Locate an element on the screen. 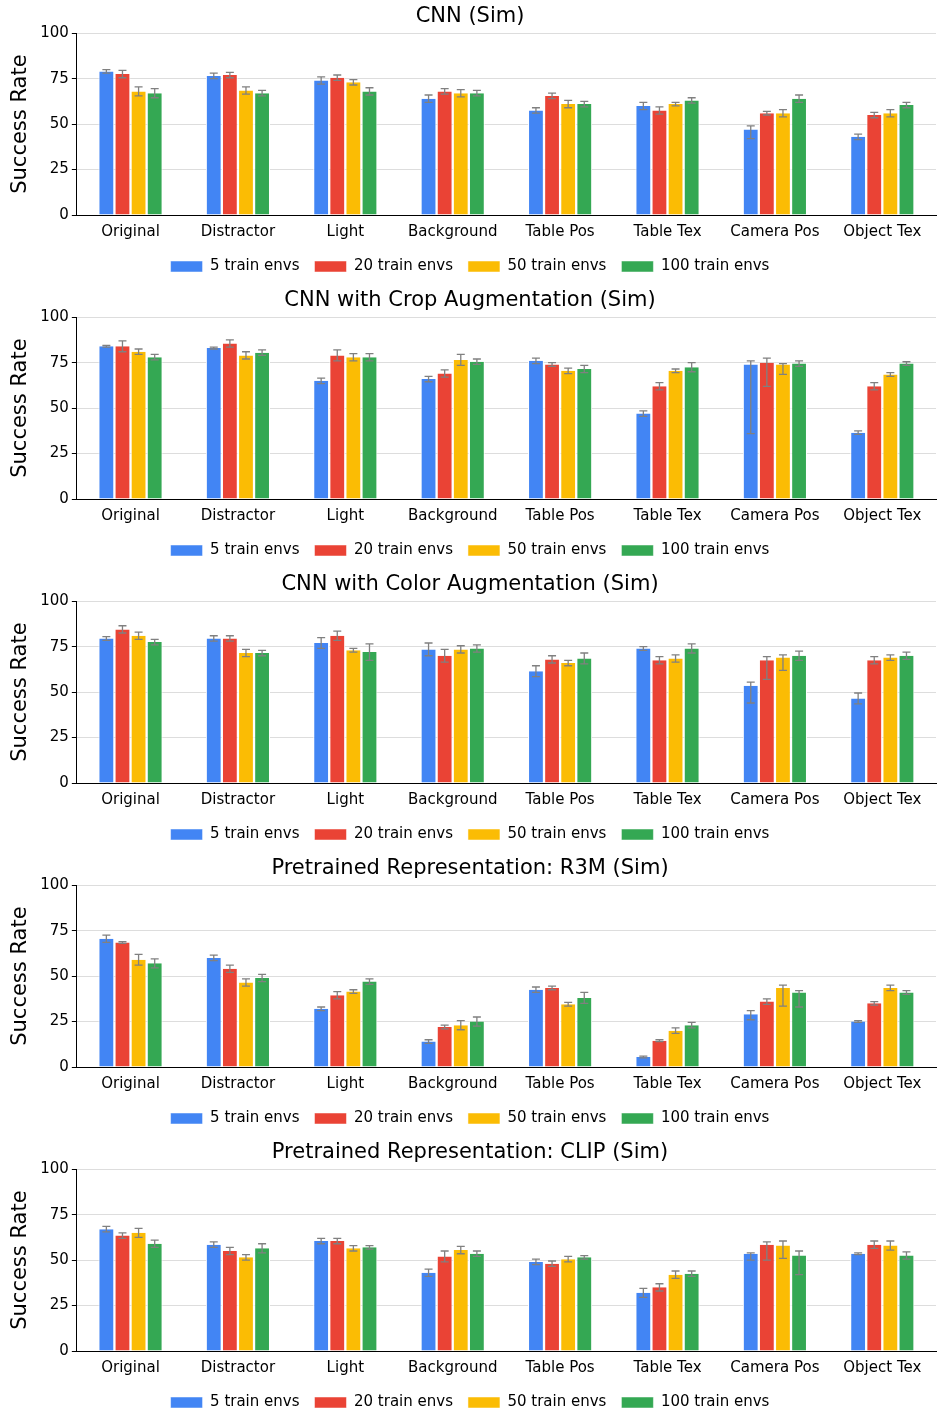  chart-title: Pretrained Representation: CLIP (Sim) is located at coordinates (470, 1151).